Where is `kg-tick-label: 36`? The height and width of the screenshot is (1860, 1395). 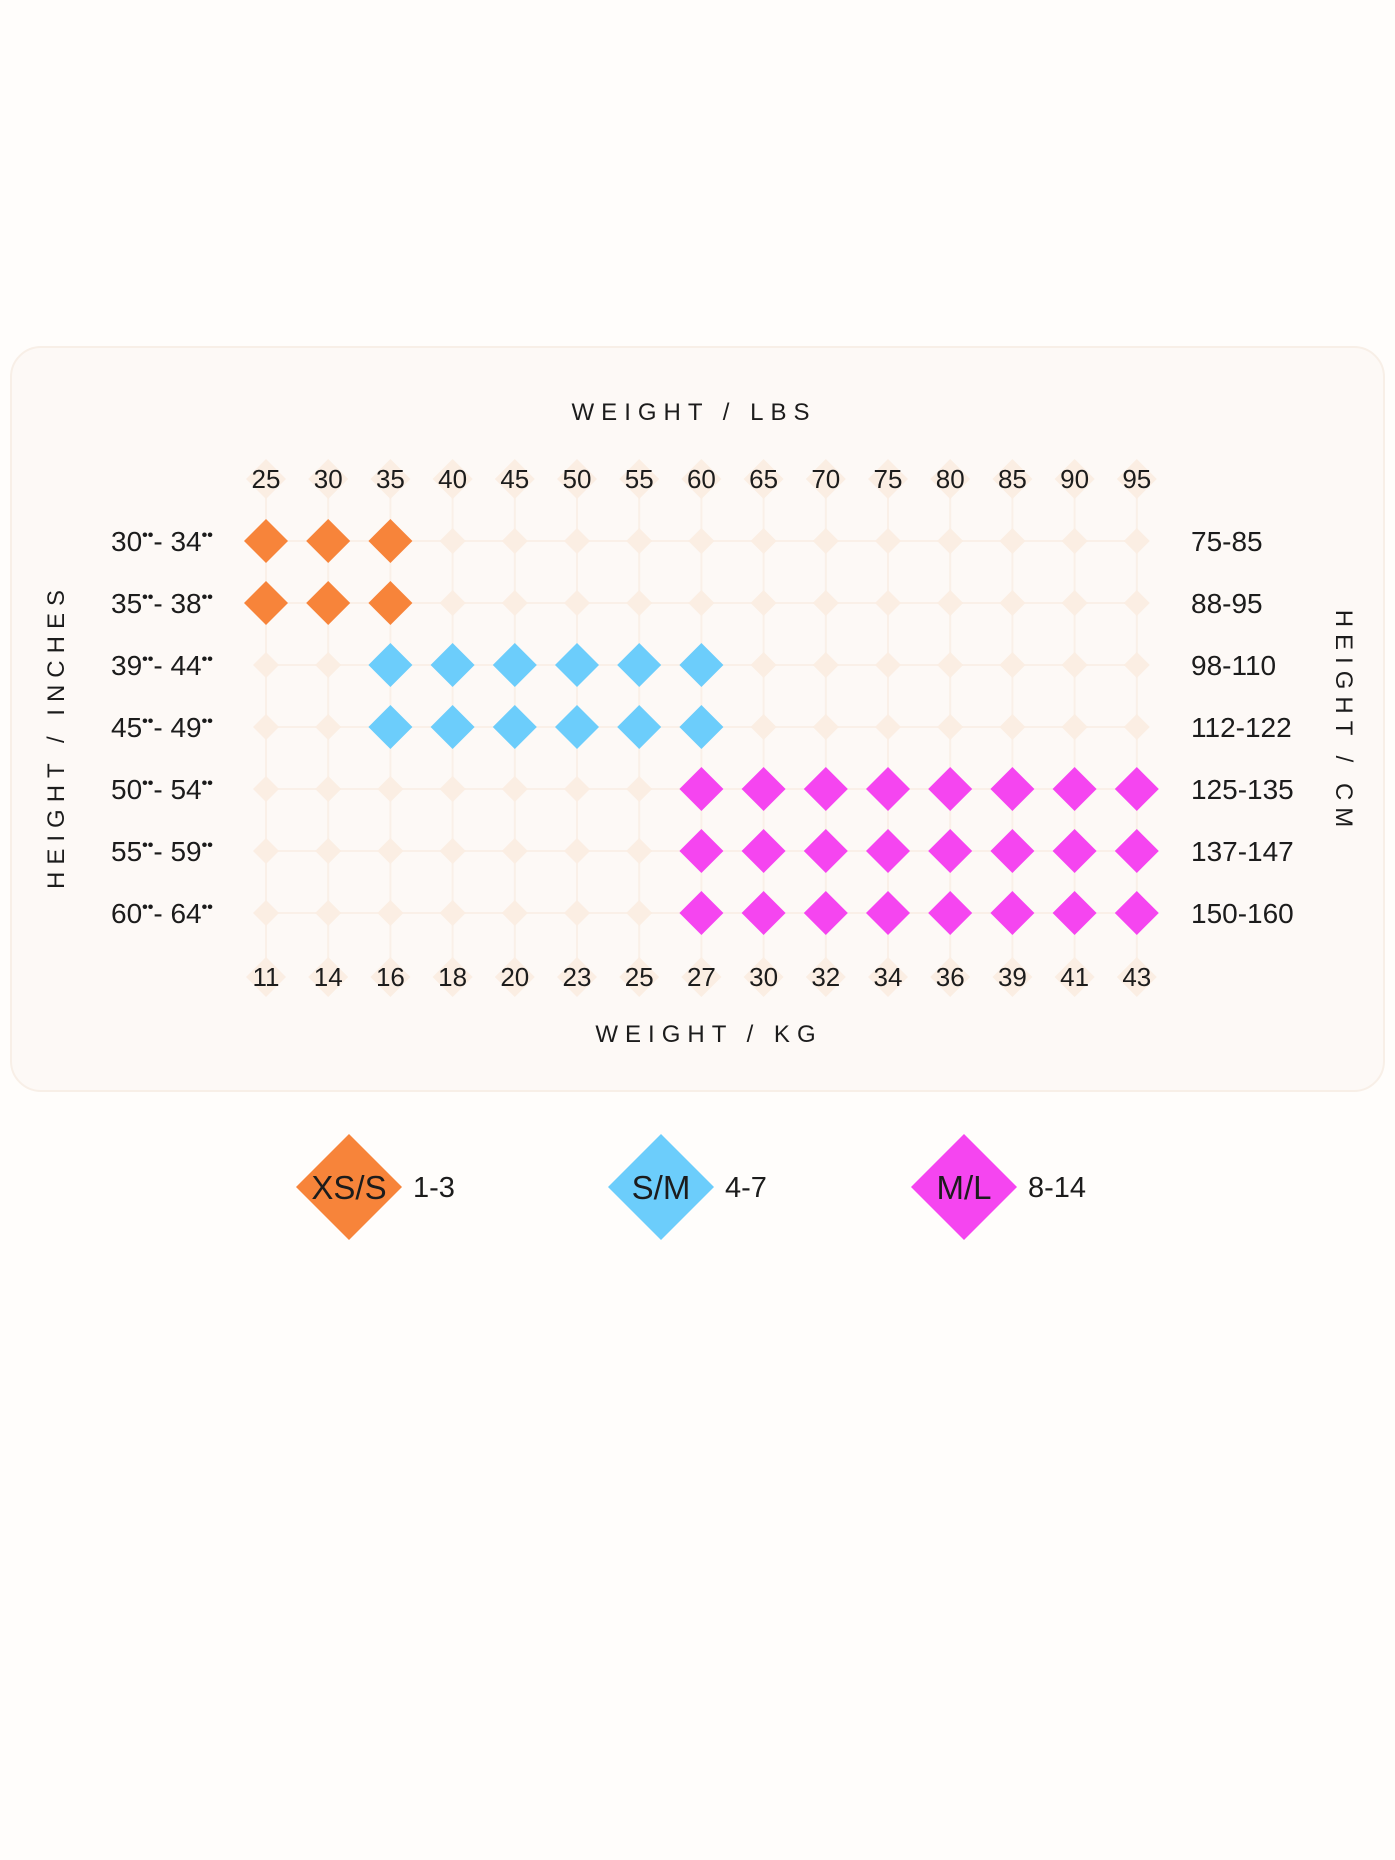
kg-tick-label: 36 is located at coordinates (950, 977).